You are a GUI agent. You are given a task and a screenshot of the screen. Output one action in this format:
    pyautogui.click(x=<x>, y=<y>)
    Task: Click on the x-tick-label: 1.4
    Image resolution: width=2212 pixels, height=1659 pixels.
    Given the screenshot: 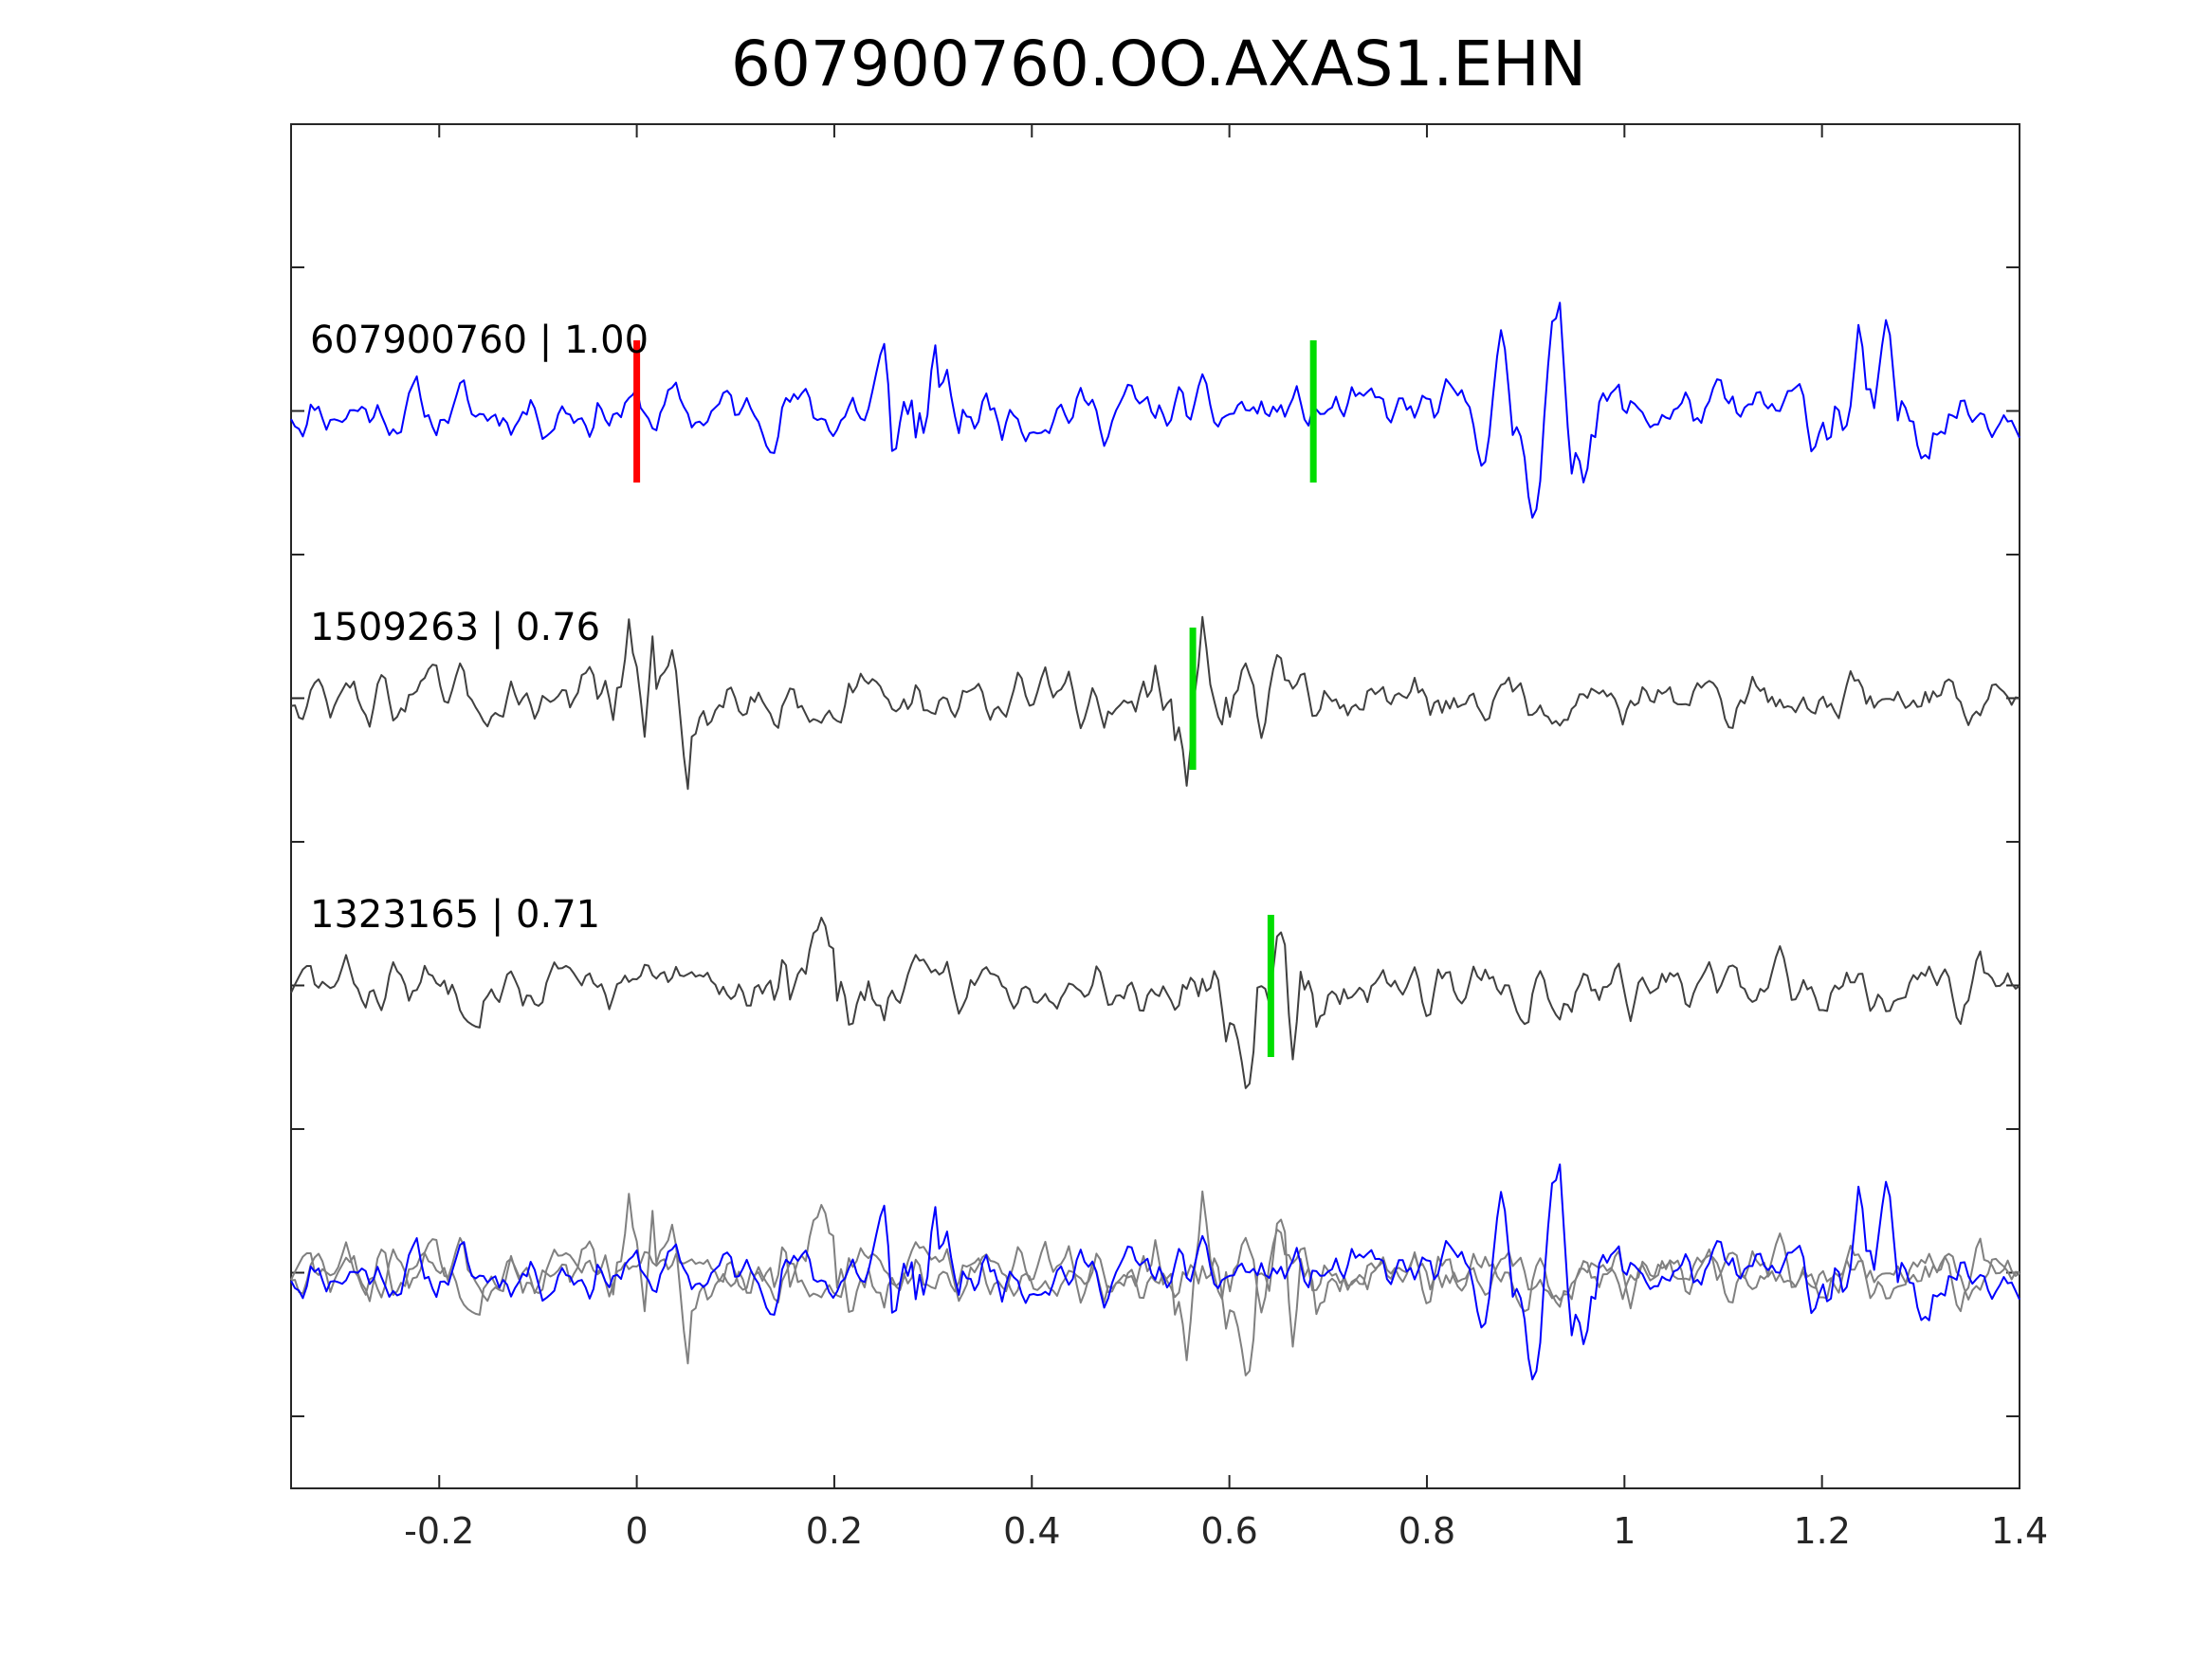 What is the action you would take?
    pyautogui.click(x=2019, y=1531)
    